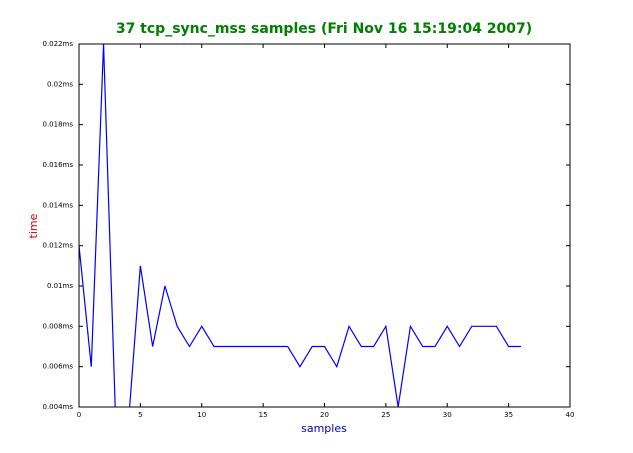 The image size is (633, 453). Describe the element at coordinates (508, 415) in the screenshot. I see `x-tick-label: 35` at that location.